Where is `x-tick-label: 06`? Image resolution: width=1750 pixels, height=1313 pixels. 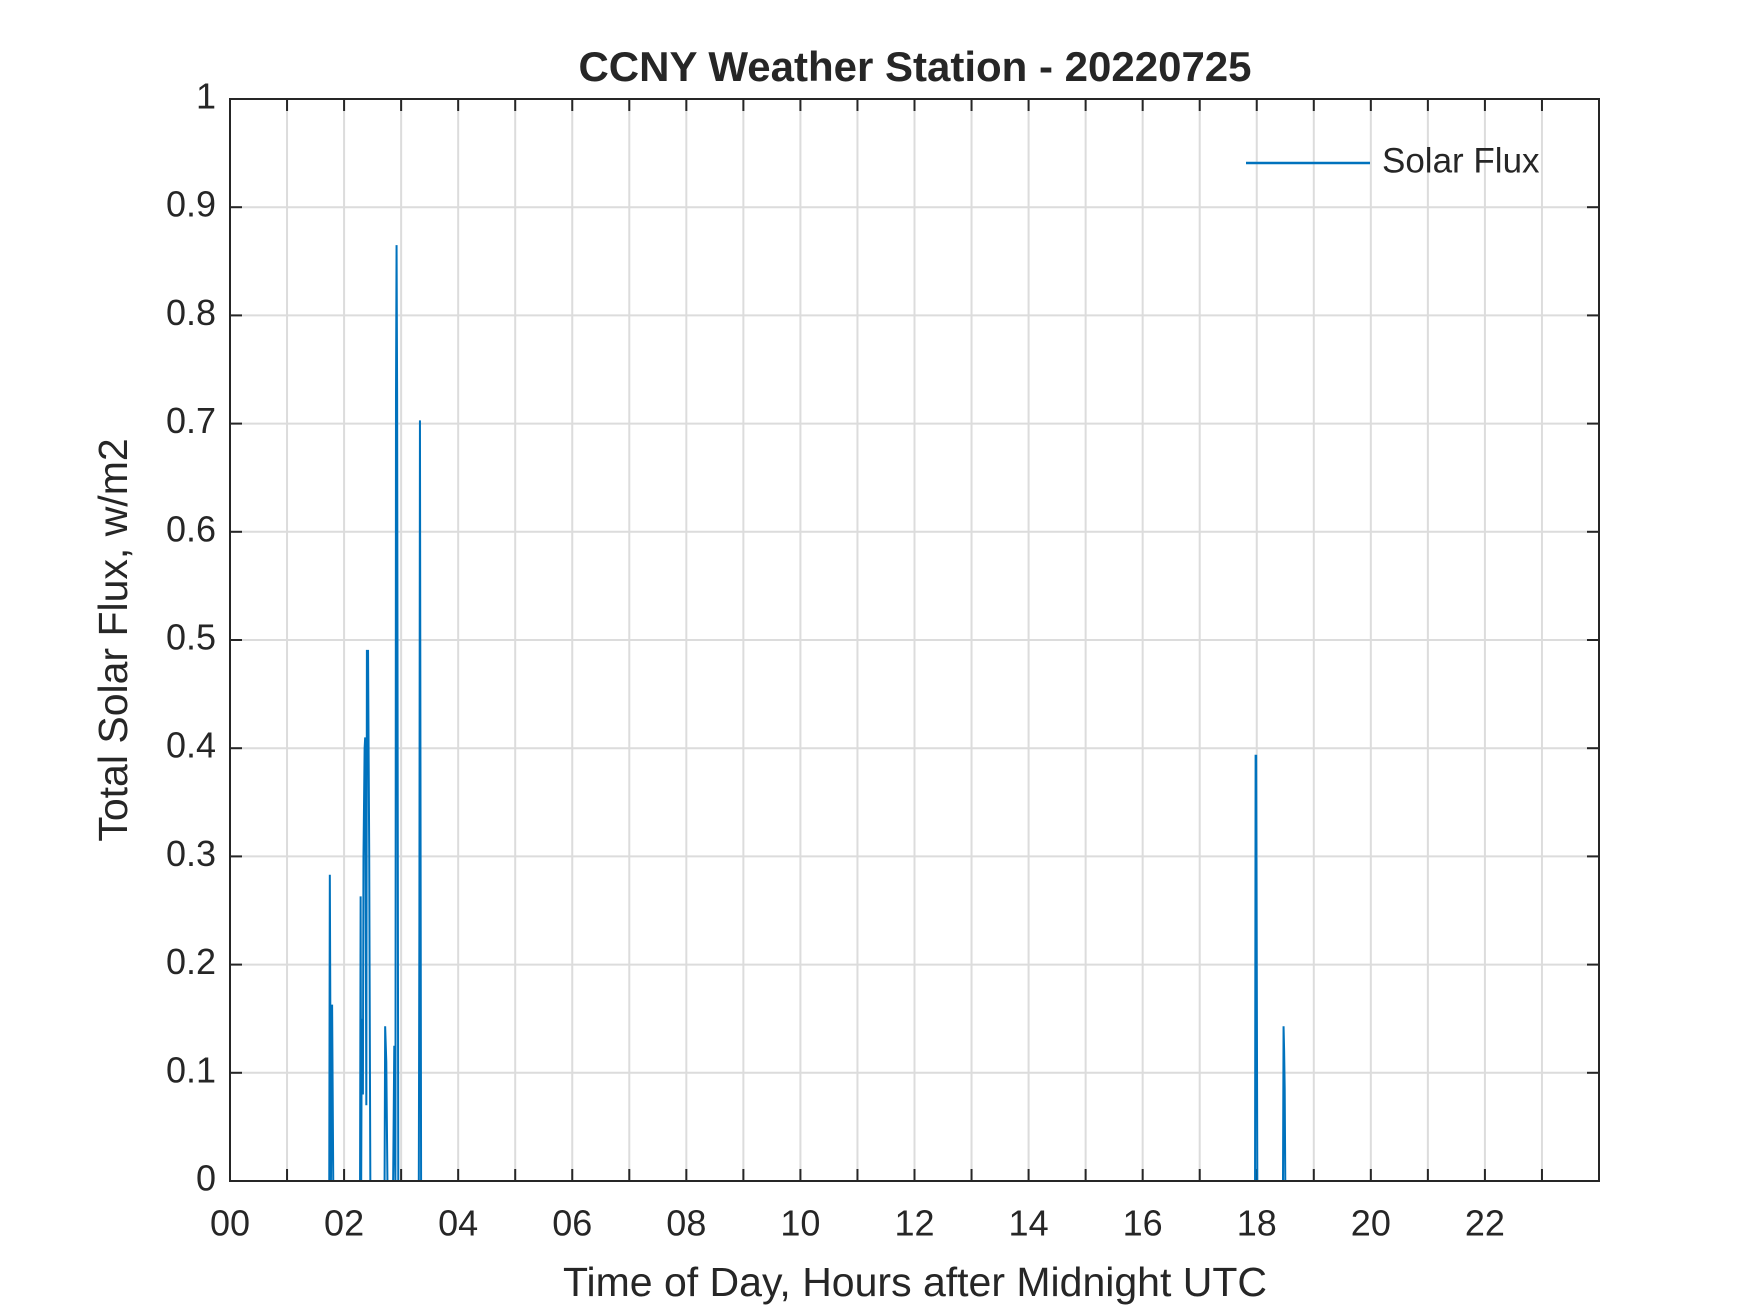
x-tick-label: 06 is located at coordinates (572, 1223).